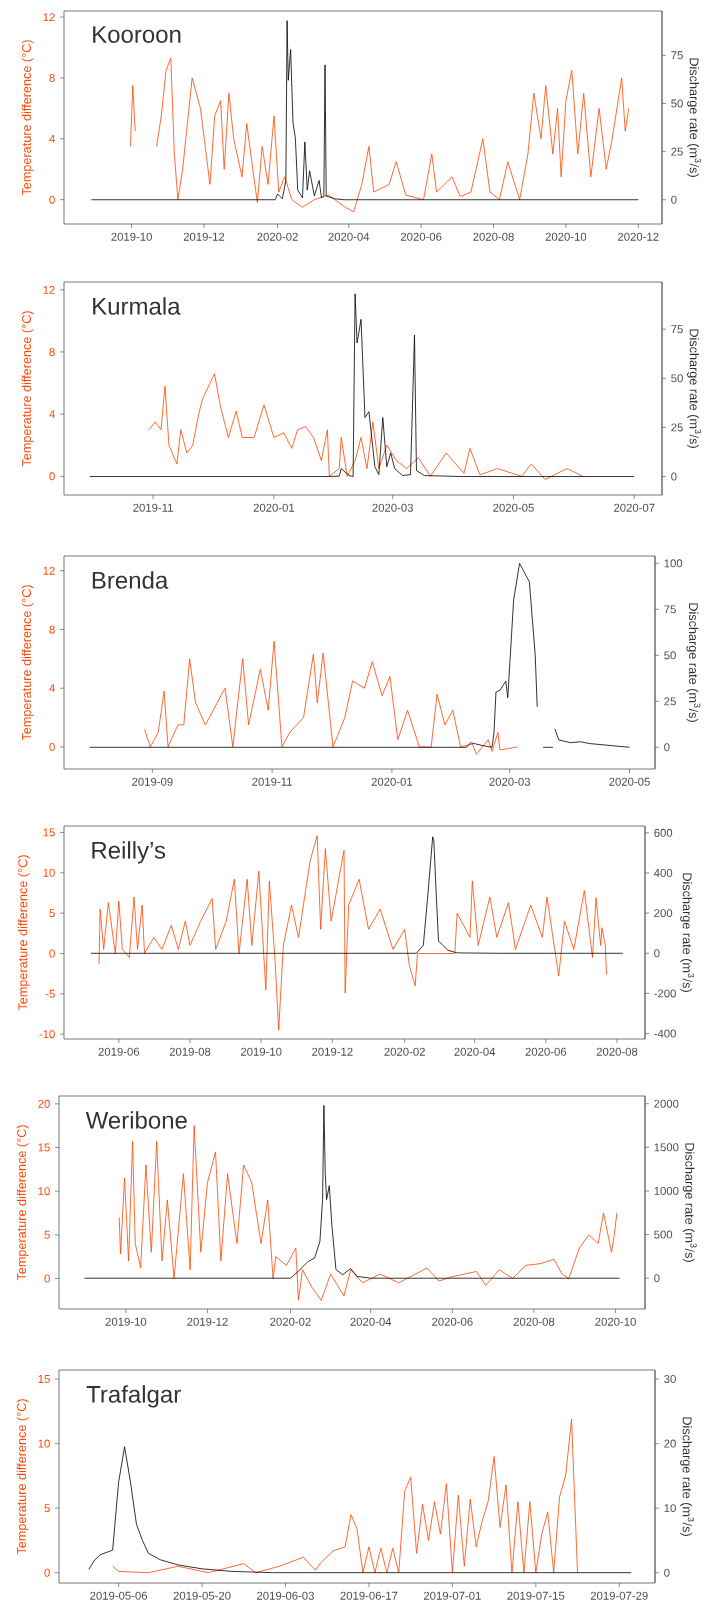 This screenshot has height=1602, width=707. What do you see at coordinates (666, 1190) in the screenshot?
I see `y2-tick-label: 1000` at bounding box center [666, 1190].